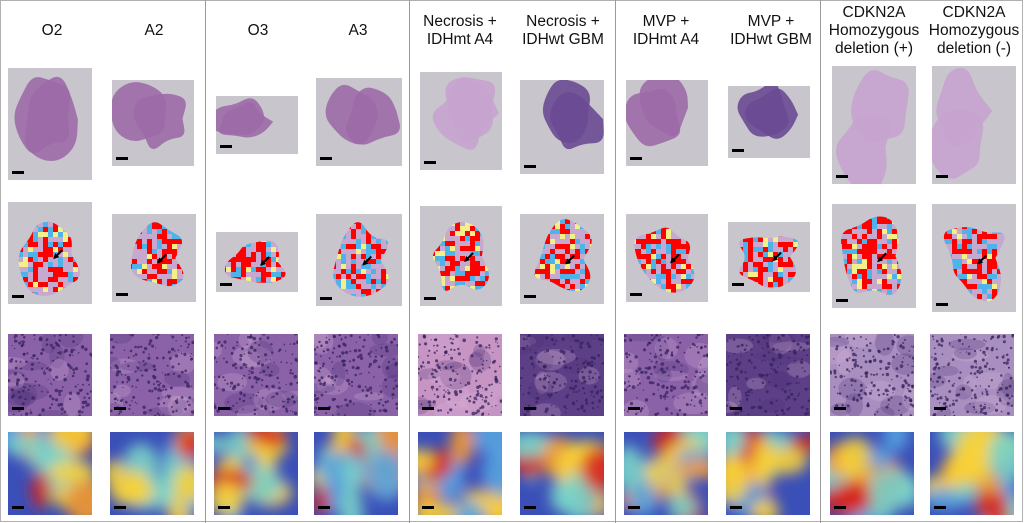 The height and width of the screenshot is (523, 1024). Describe the element at coordinates (974, 30) in the screenshot. I see `column-label-cdkn2a-negative: CDKN2A Homozygous deletion (-)` at that location.